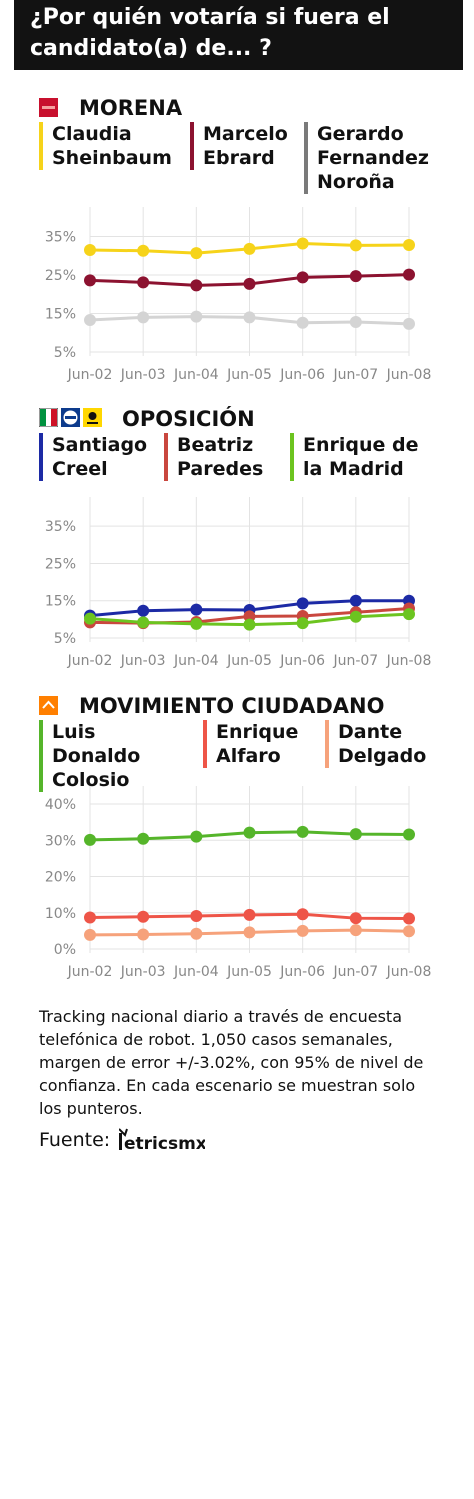 The image size is (474, 1499). I want to click on header-title-line-1: ¿Por quién votaría si fuera el, so click(210, 17).